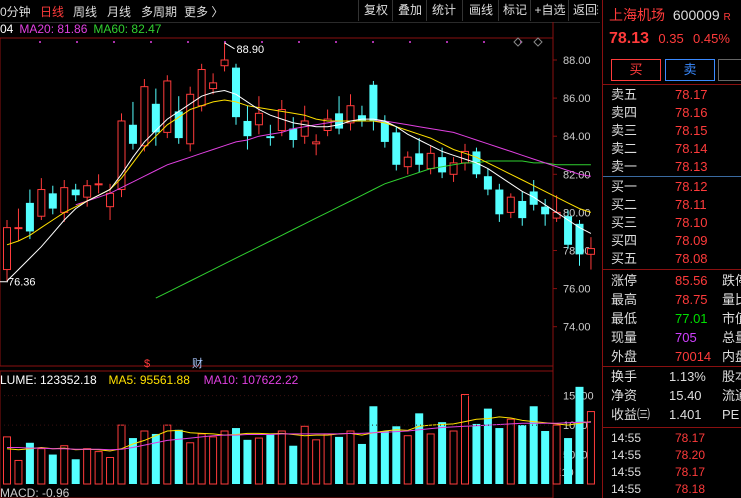  Describe the element at coordinates (636, 70) in the screenshot. I see `buy-button: 买` at that location.